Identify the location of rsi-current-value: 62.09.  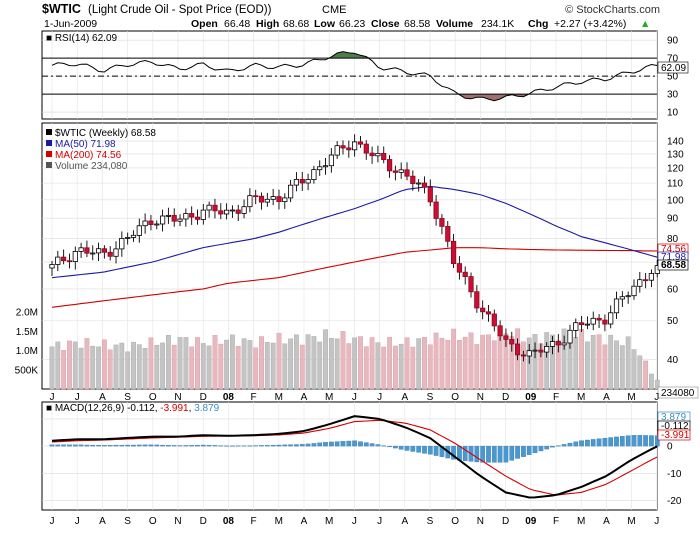
(673, 68).